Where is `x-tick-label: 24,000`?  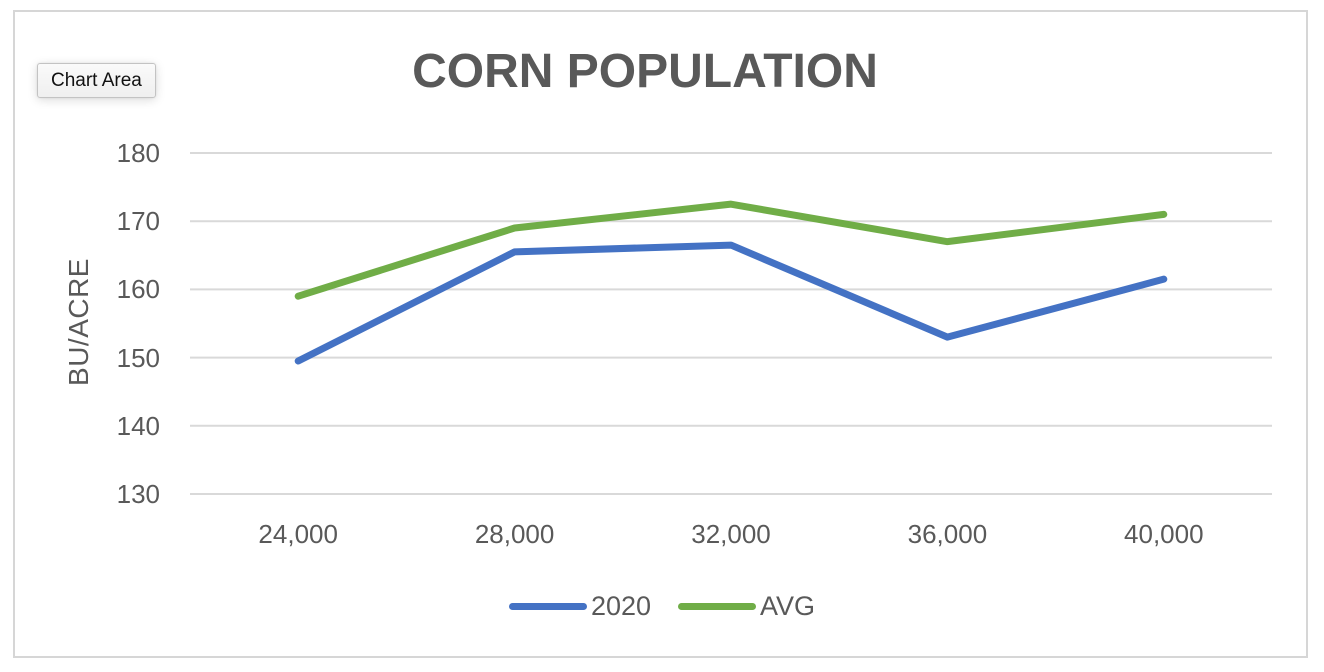
x-tick-label: 24,000 is located at coordinates (298, 534).